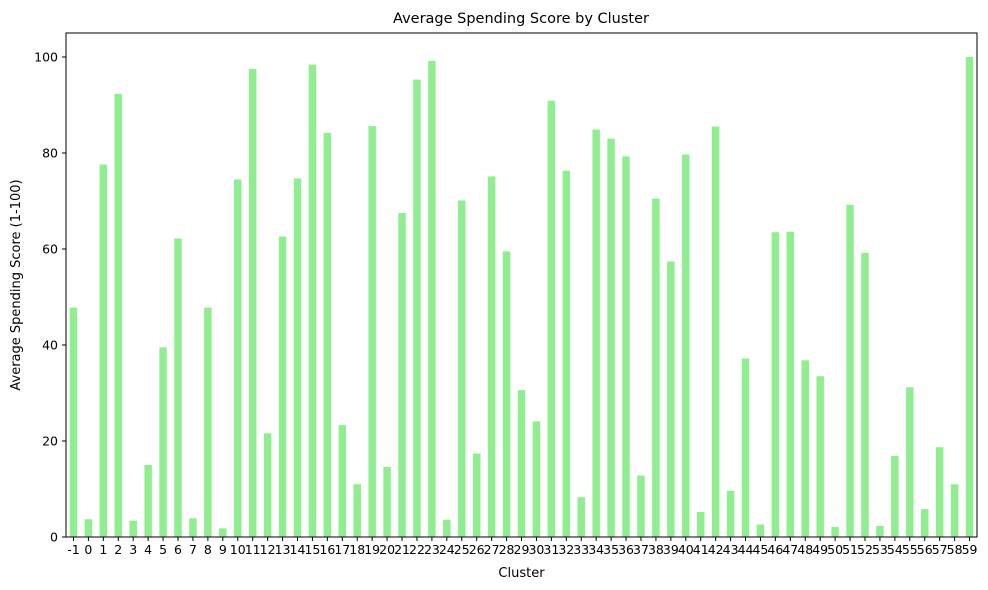  Describe the element at coordinates (432, 549) in the screenshot. I see `x-tick-label: 23` at that location.